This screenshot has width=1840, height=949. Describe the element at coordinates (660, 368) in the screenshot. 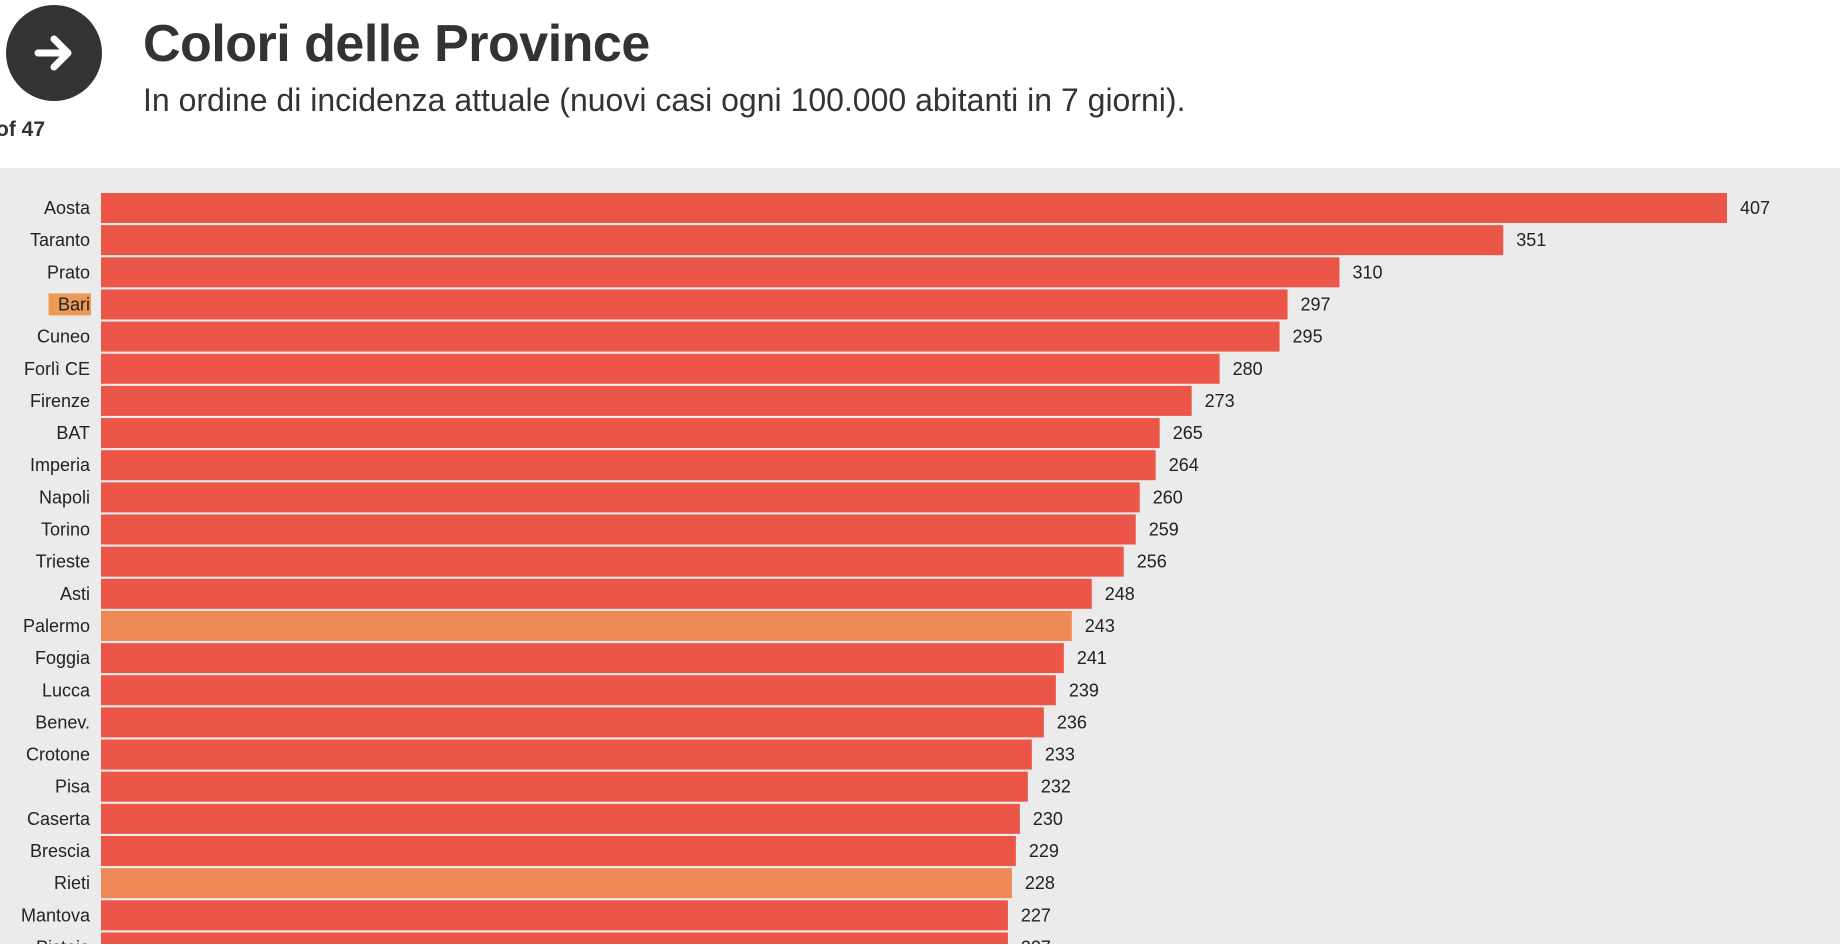

I see `bar-Forlì CE` at that location.